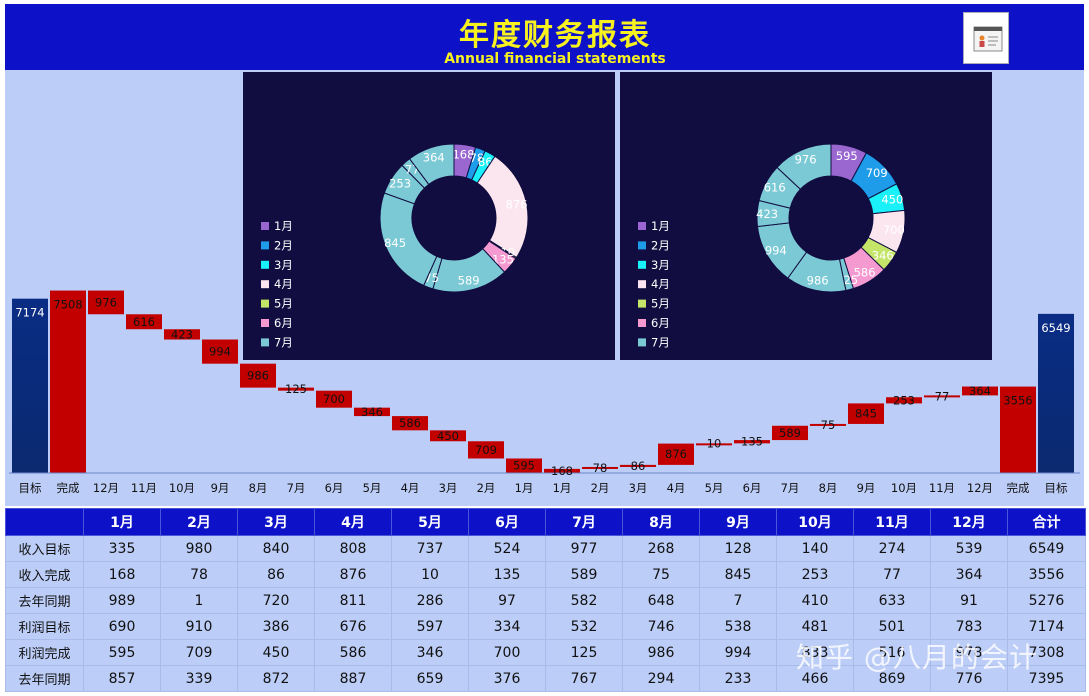 This screenshot has height=696, width=1089. Describe the element at coordinates (507, 626) in the screenshot. I see `table-cell: 334` at that location.